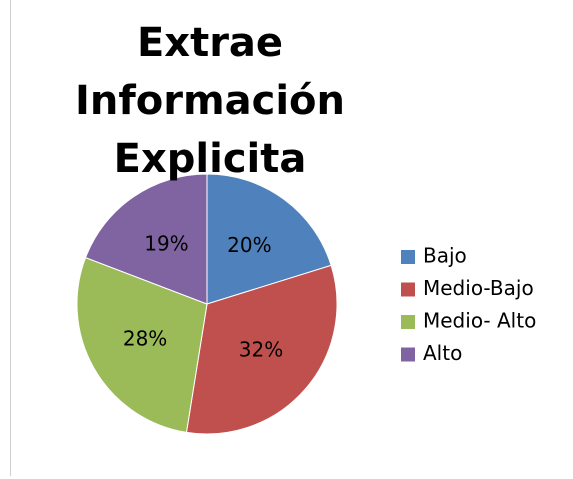  Describe the element at coordinates (478, 288) in the screenshot. I see `legend-label: Medio-Bajo` at that location.